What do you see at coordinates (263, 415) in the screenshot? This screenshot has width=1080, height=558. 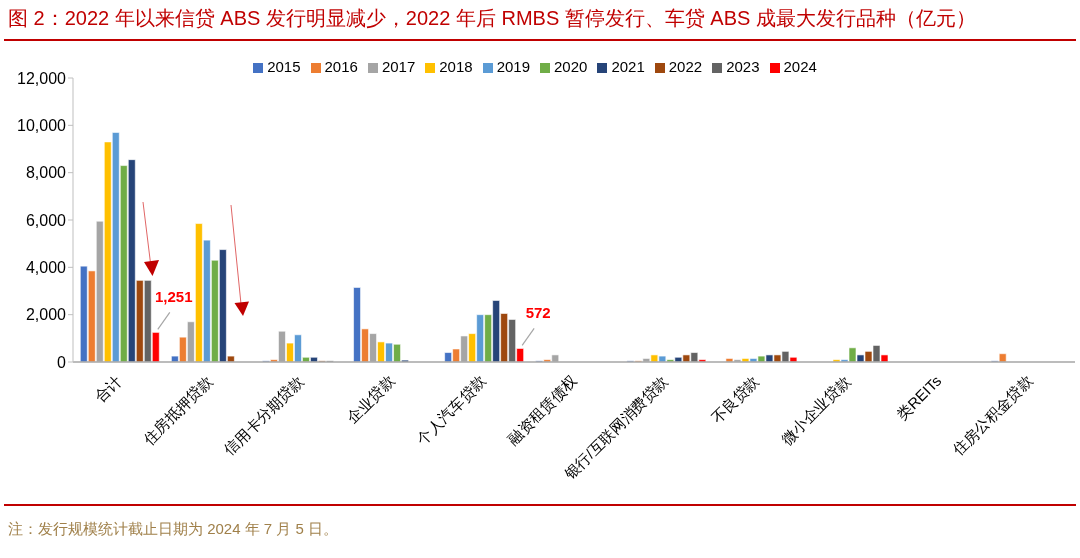 I see `x-tick-label: 信用卡分期贷款` at bounding box center [263, 415].